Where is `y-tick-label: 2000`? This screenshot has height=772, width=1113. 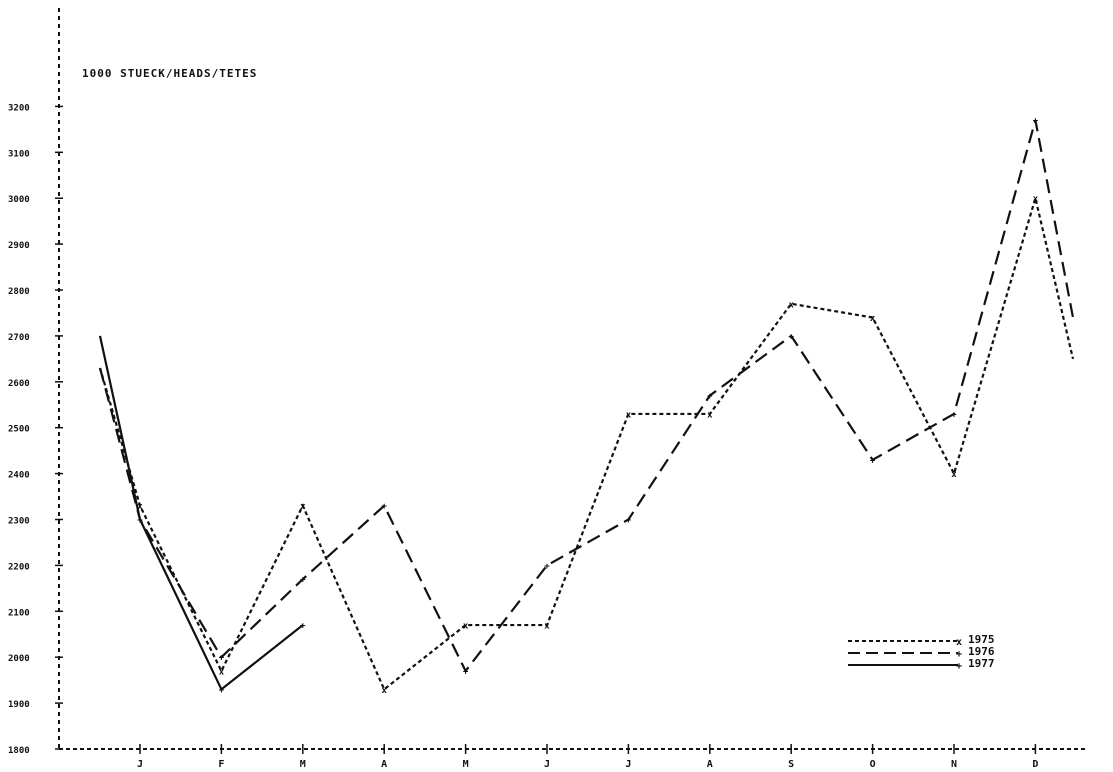 y-tick-label: 2000 is located at coordinates (19, 659).